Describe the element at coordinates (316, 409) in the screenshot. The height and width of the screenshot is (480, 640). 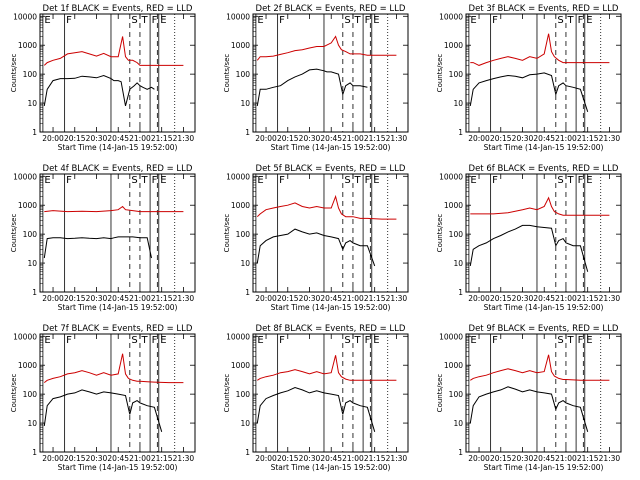
I see `events-series-line` at that location.